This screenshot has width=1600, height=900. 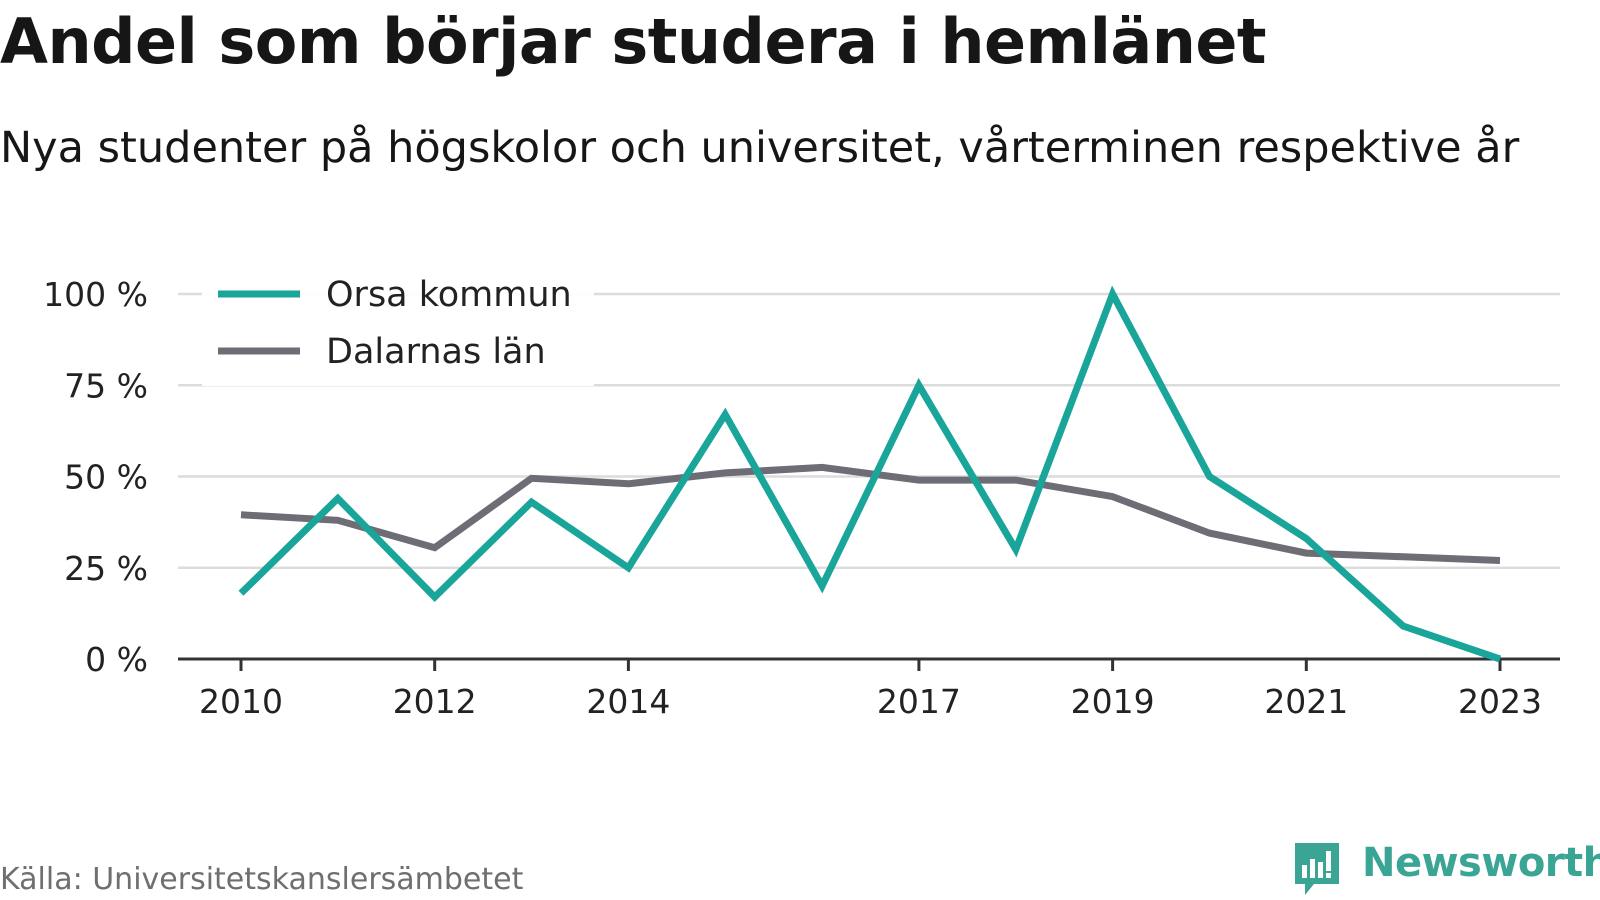 What do you see at coordinates (262, 879) in the screenshot?
I see `source-note: Källa: Universitetskanslersämbetet` at bounding box center [262, 879].